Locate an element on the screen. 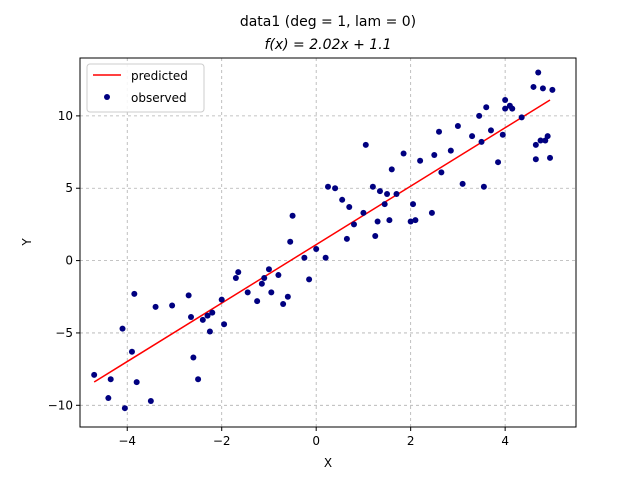 Image resolution: width=640 pixels, height=480 pixels. x-tick-label: 4 is located at coordinates (505, 441).